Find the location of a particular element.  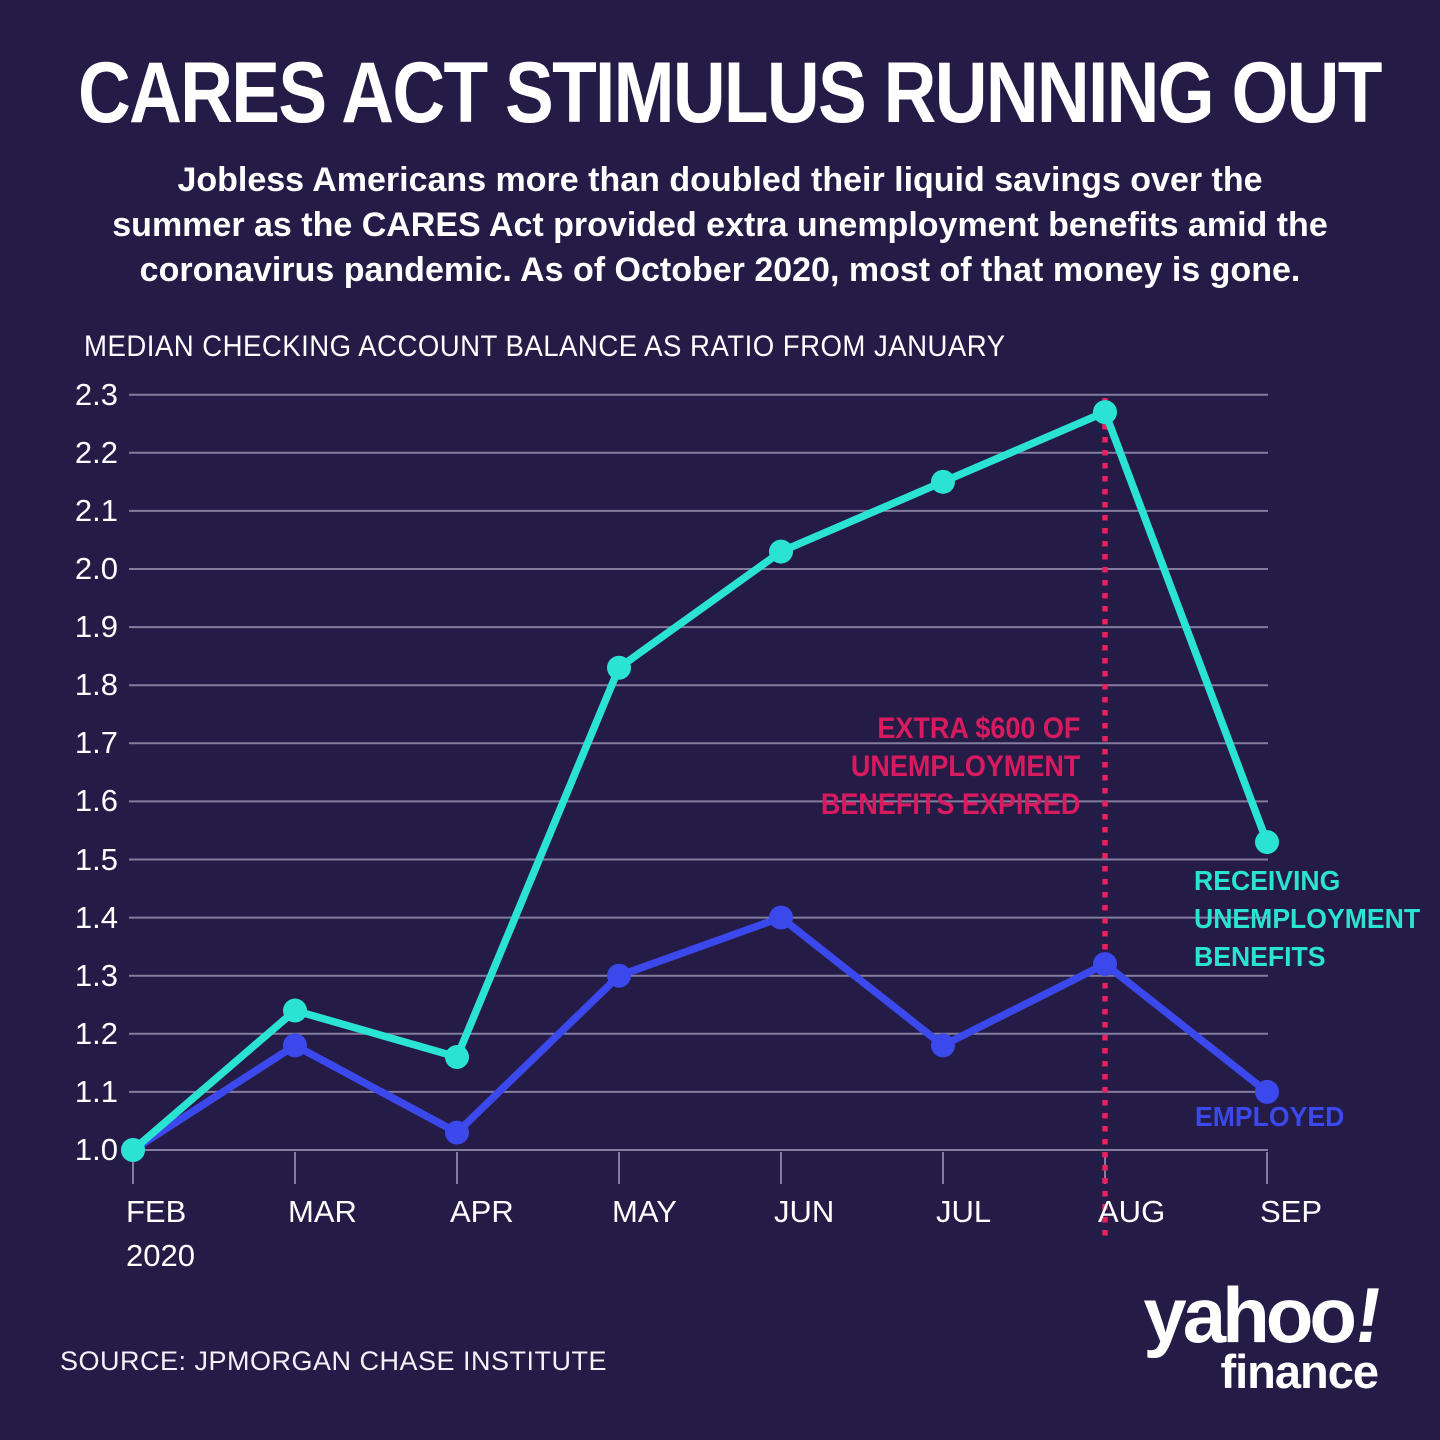

legend-benefits-line-3: BENEFITS is located at coordinates (1260, 956).